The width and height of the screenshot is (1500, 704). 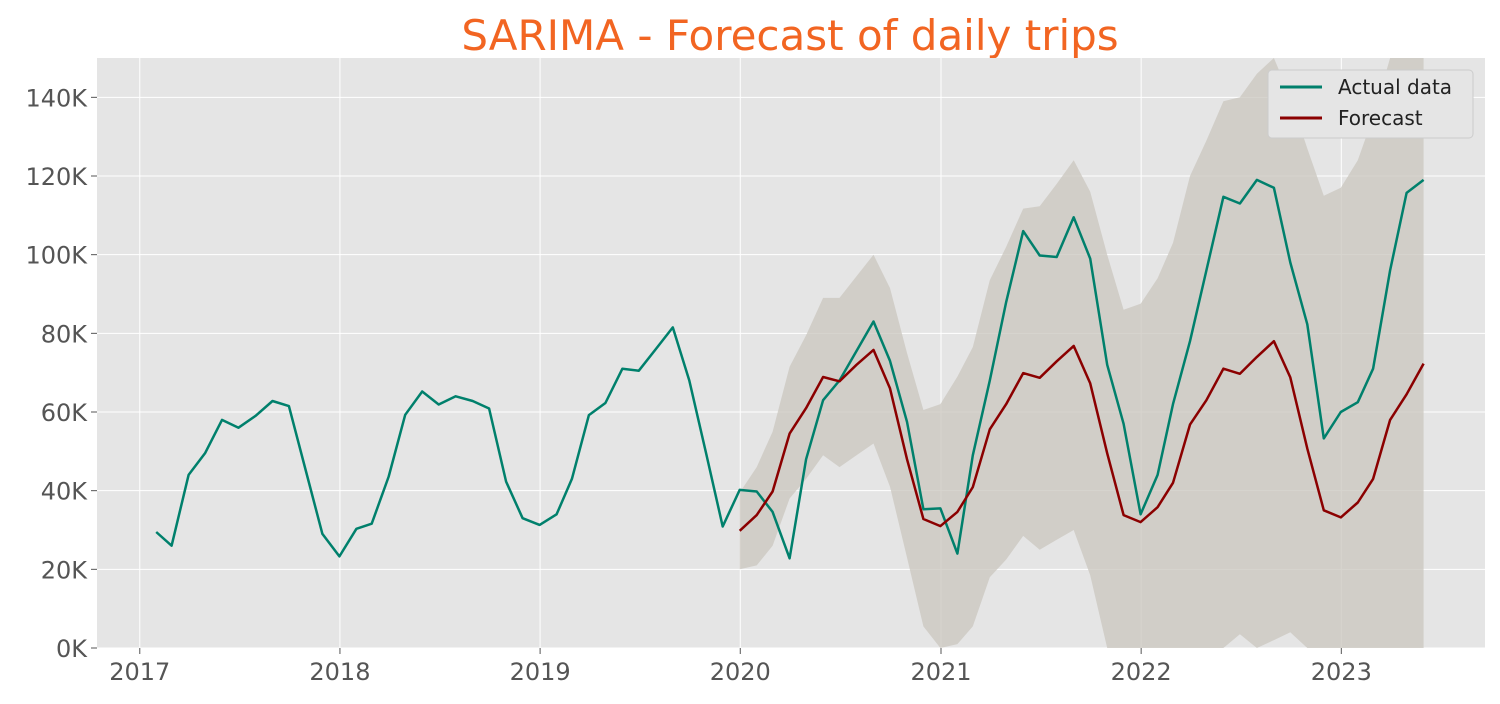 What do you see at coordinates (139, 672) in the screenshot?
I see `x-tick-label: 2017` at bounding box center [139, 672].